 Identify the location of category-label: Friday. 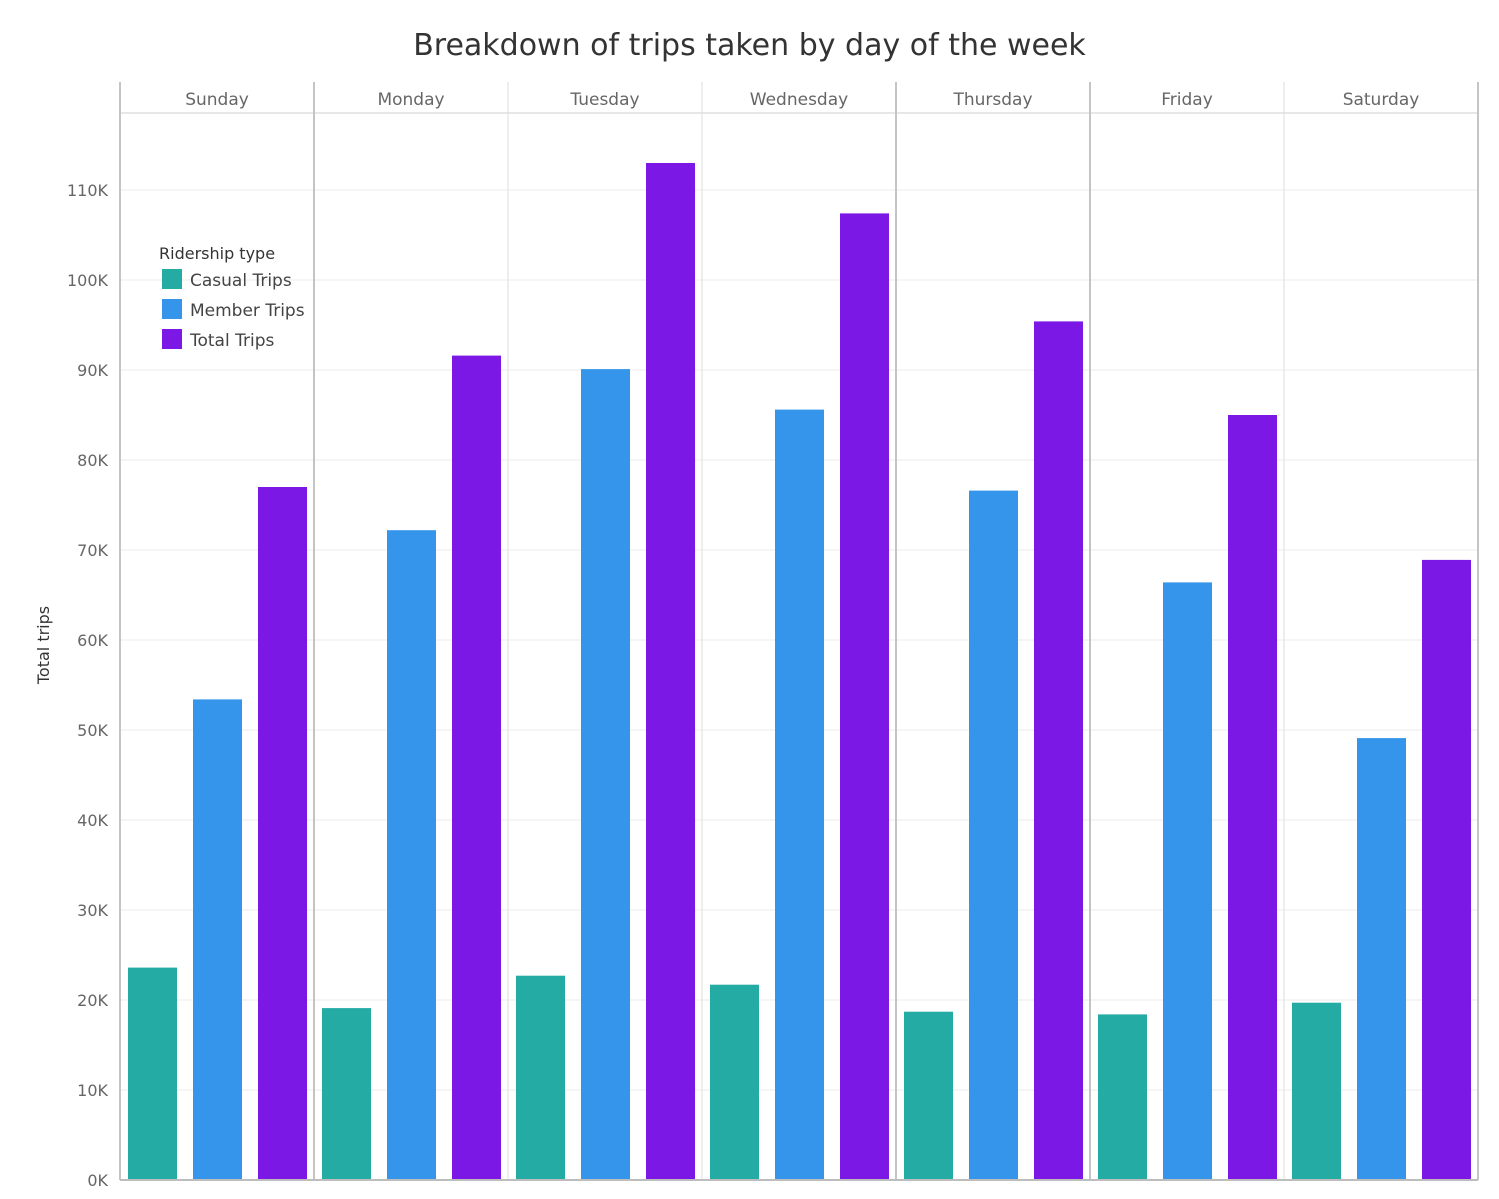
(1187, 100).